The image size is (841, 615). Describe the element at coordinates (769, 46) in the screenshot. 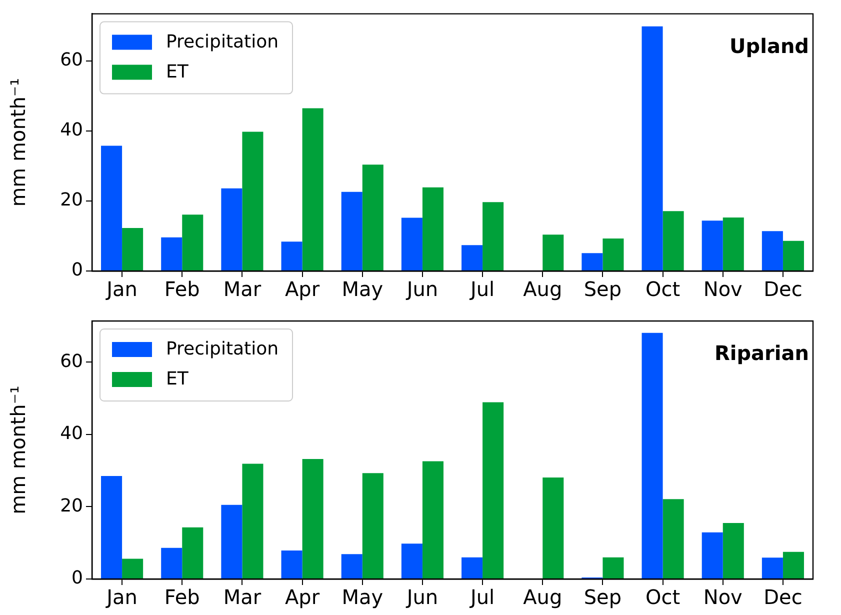

I see `text: Upland` at that location.